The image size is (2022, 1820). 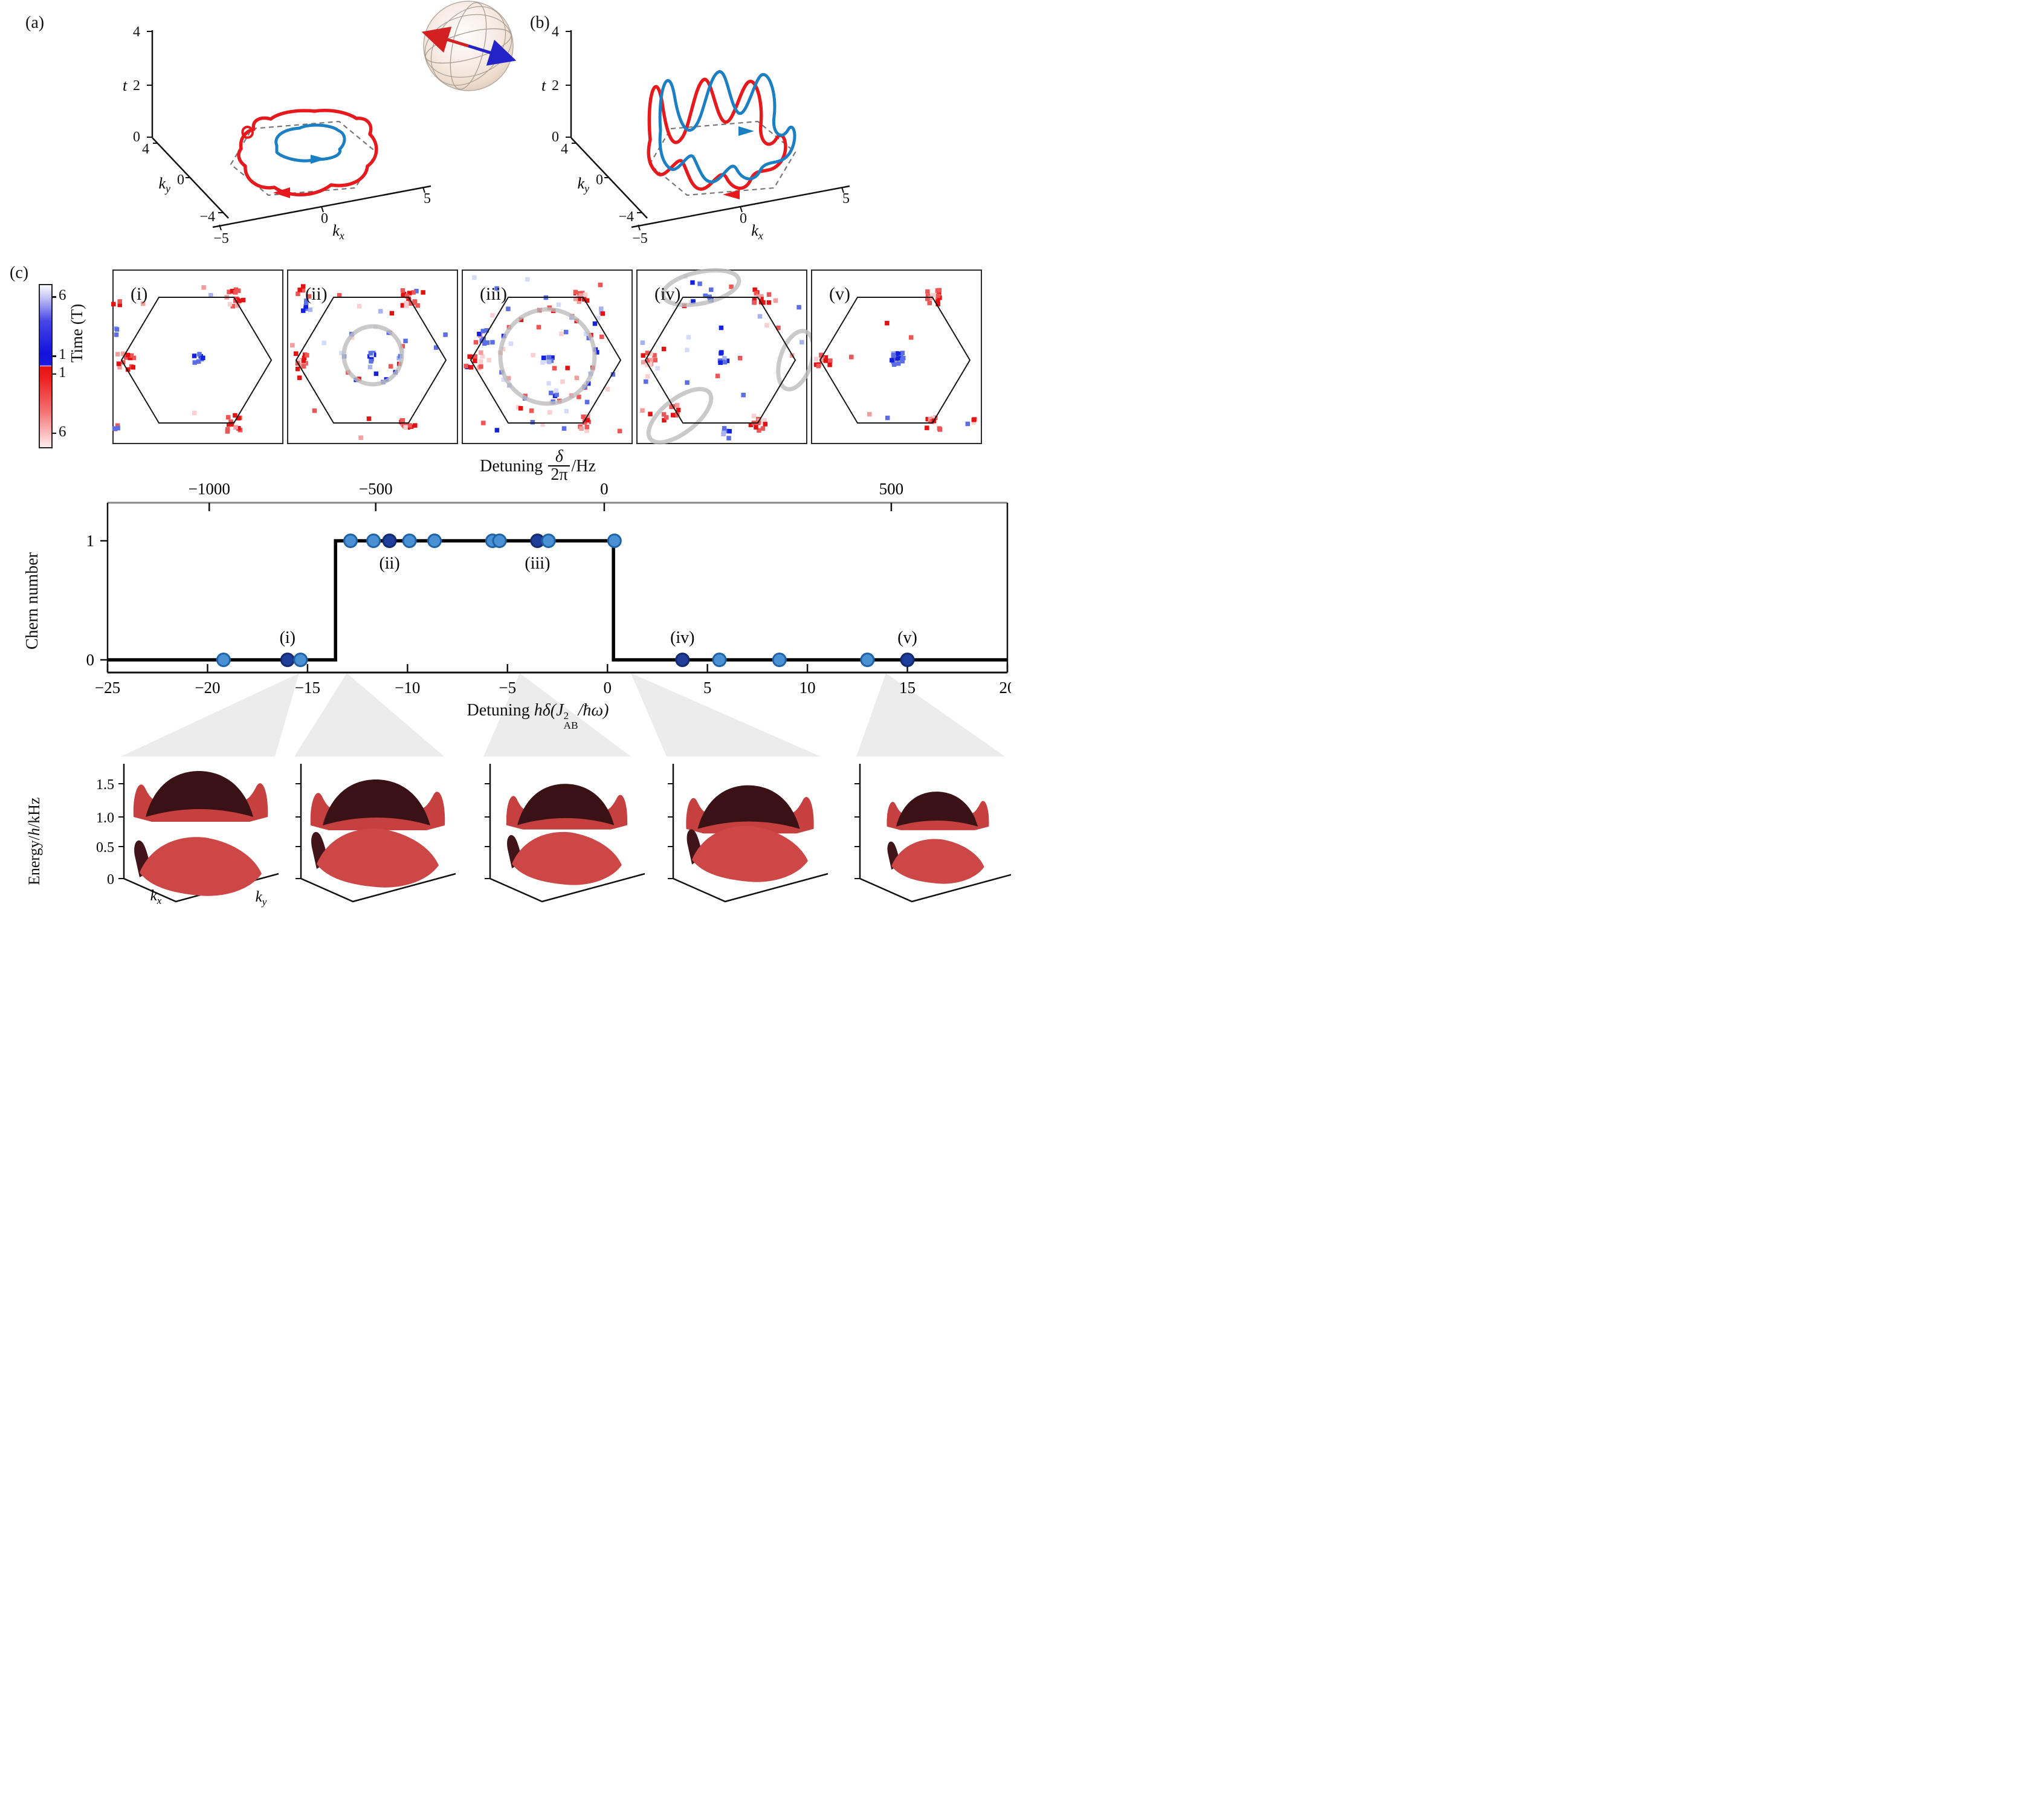 I want to click on x-tick-label: 0, so click(x=608, y=688).